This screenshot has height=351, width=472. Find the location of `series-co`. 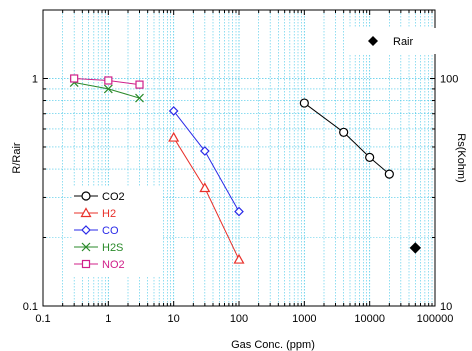

series-co is located at coordinates (206, 161).